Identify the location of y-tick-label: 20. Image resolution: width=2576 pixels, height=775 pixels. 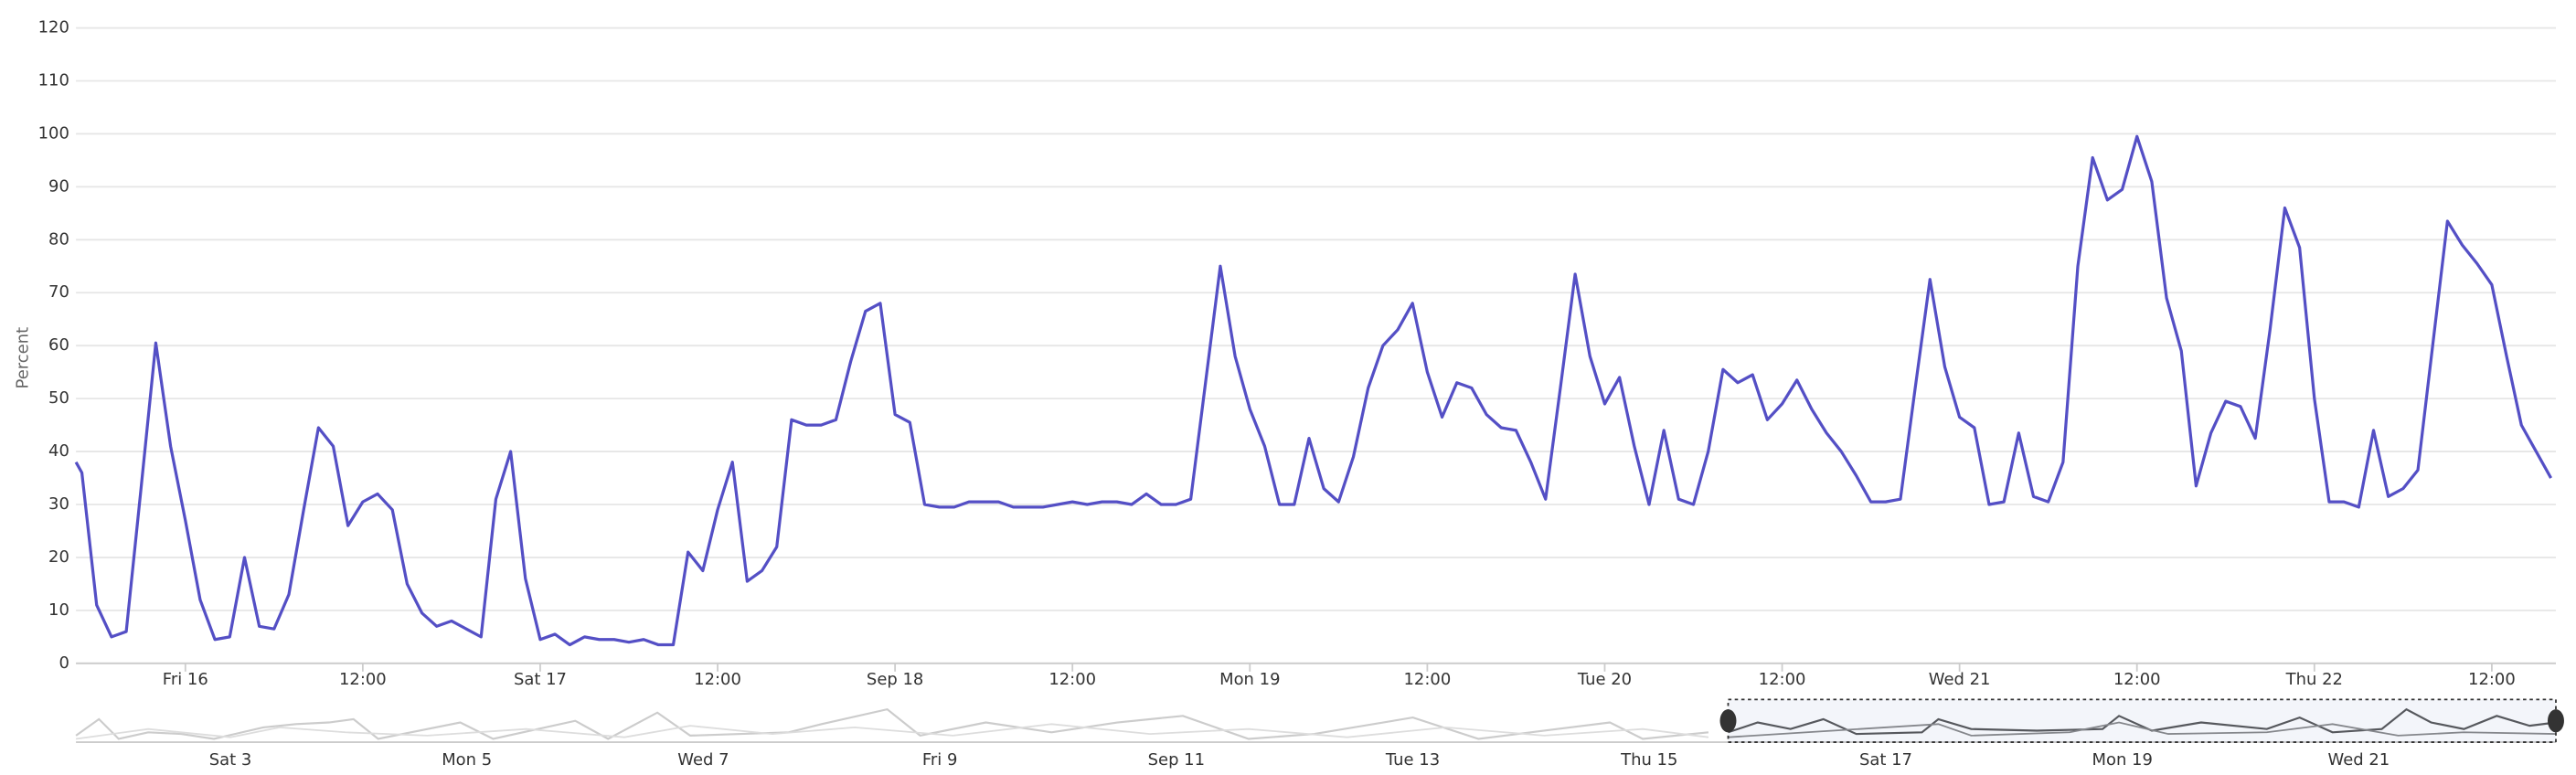
(58, 557).